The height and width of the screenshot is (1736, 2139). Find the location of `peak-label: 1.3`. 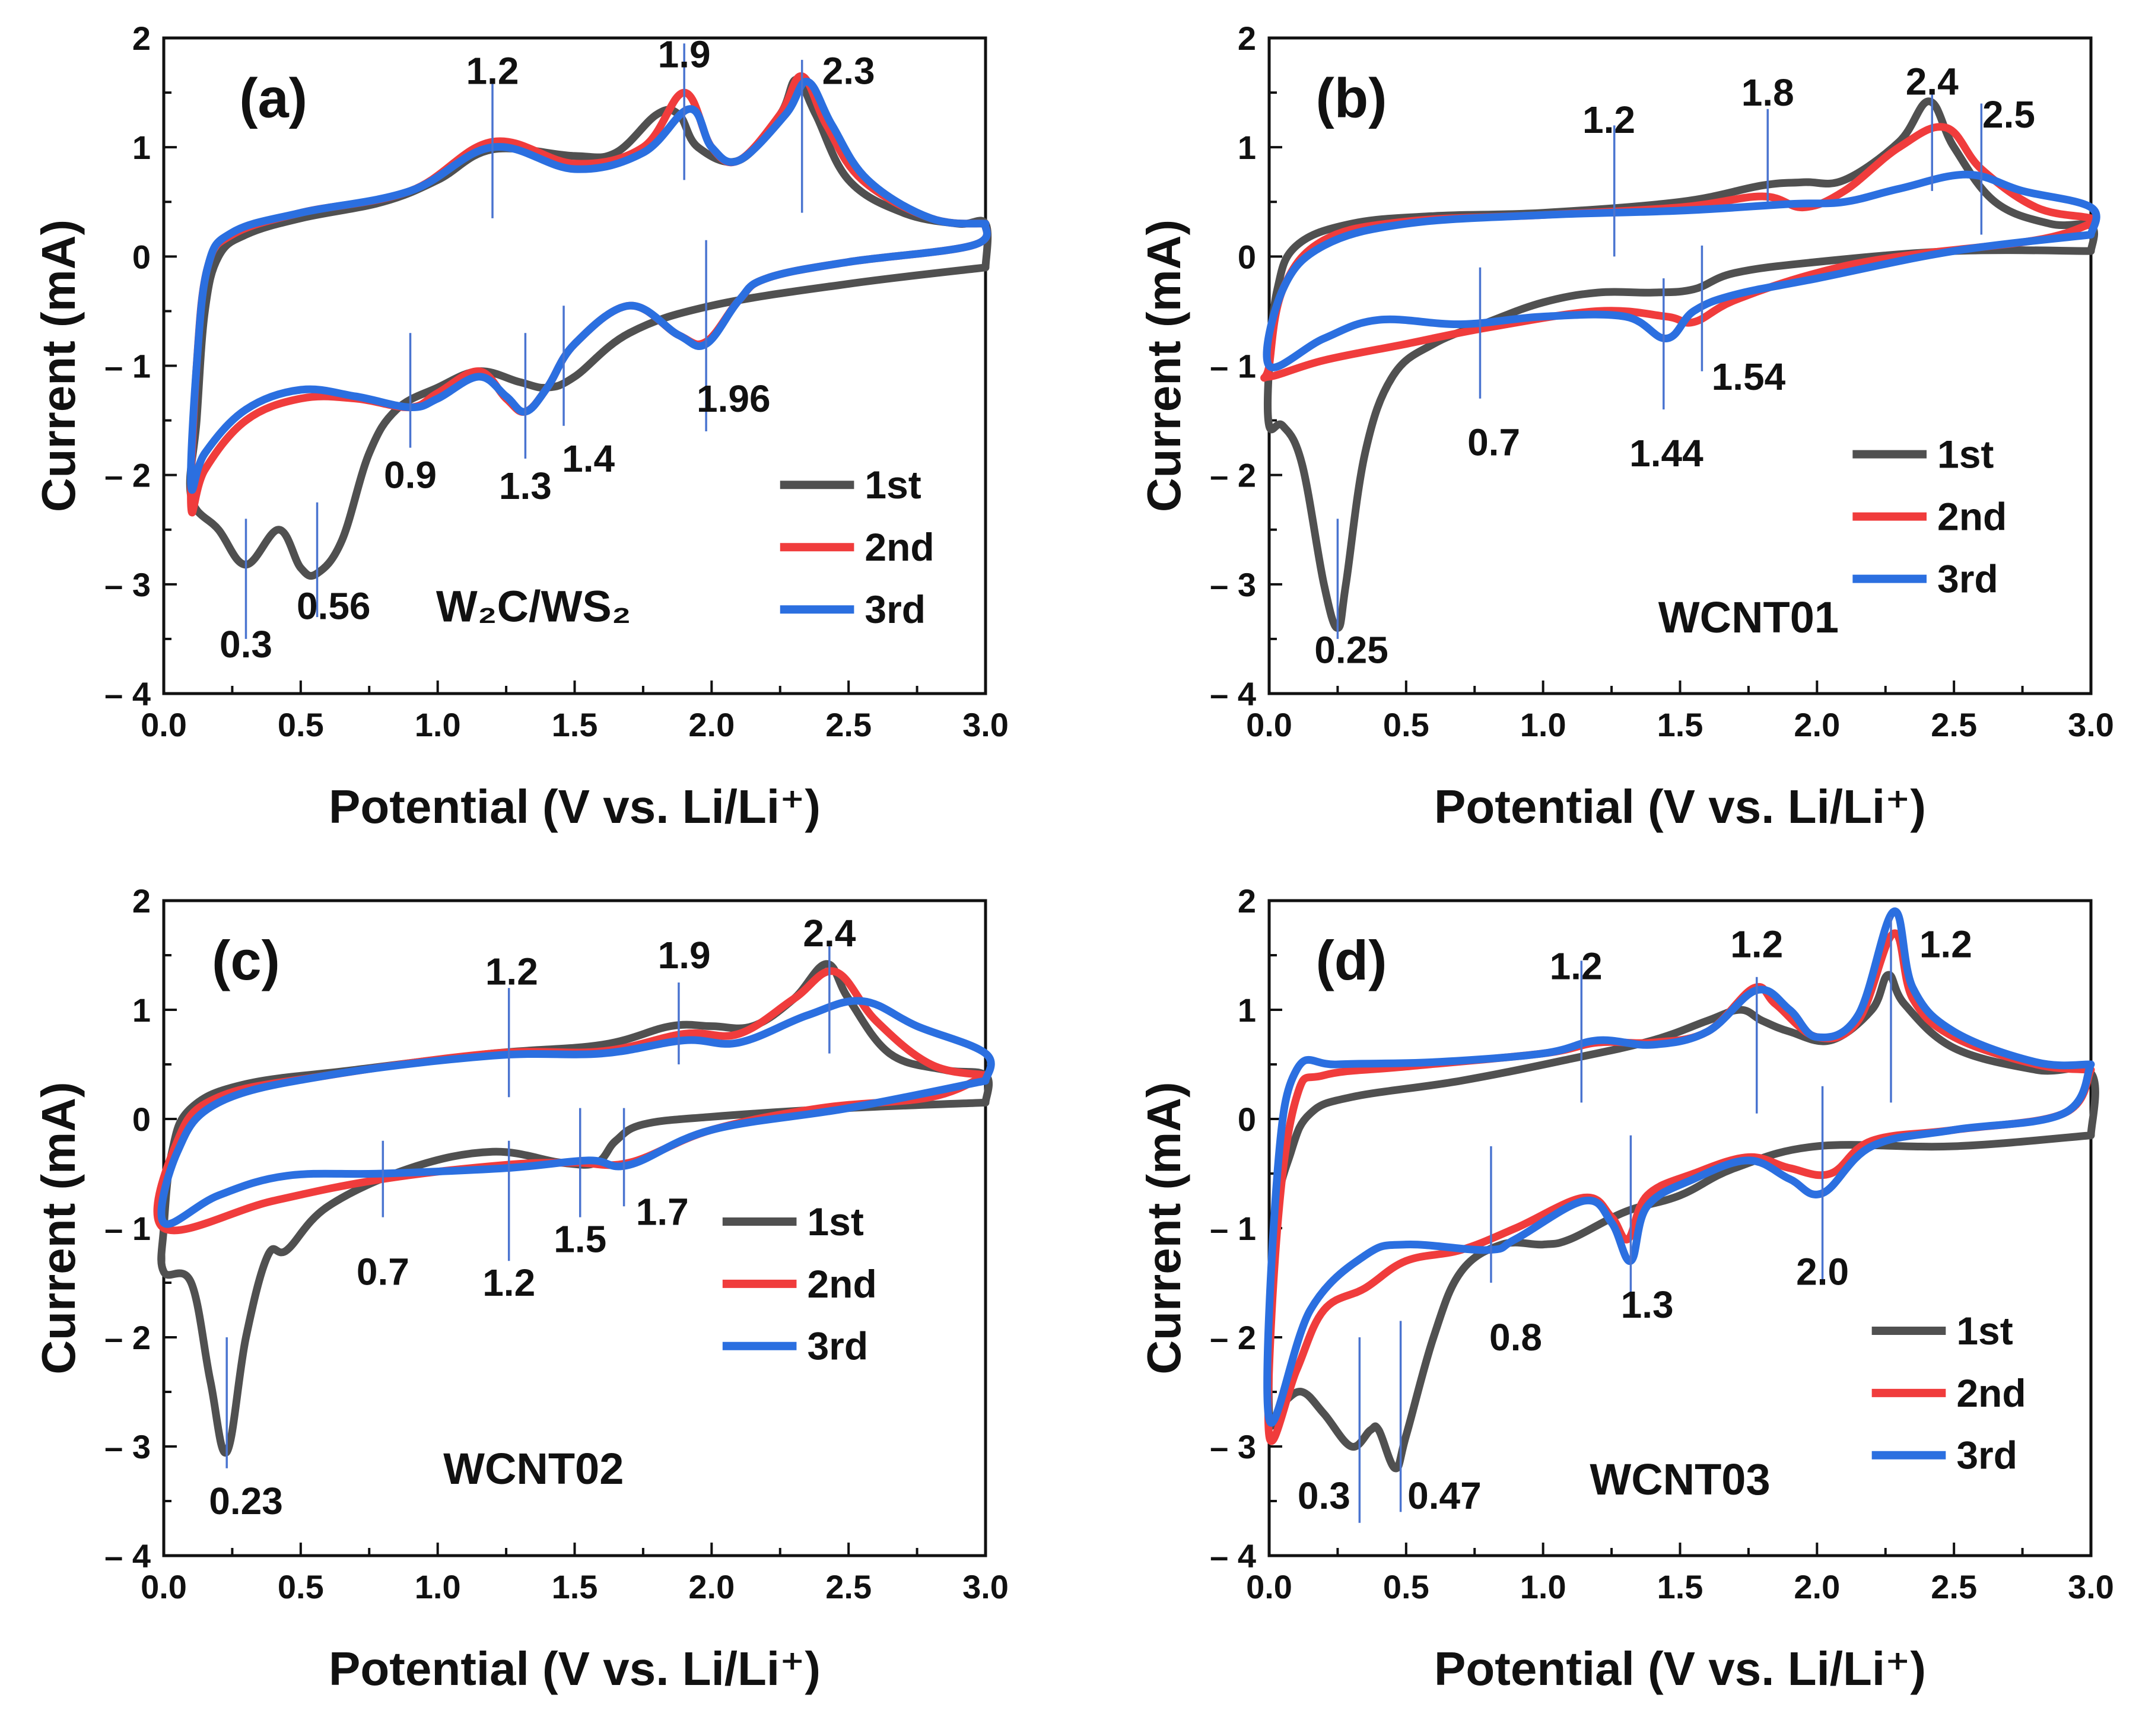

peak-label: 1.3 is located at coordinates (525, 486).